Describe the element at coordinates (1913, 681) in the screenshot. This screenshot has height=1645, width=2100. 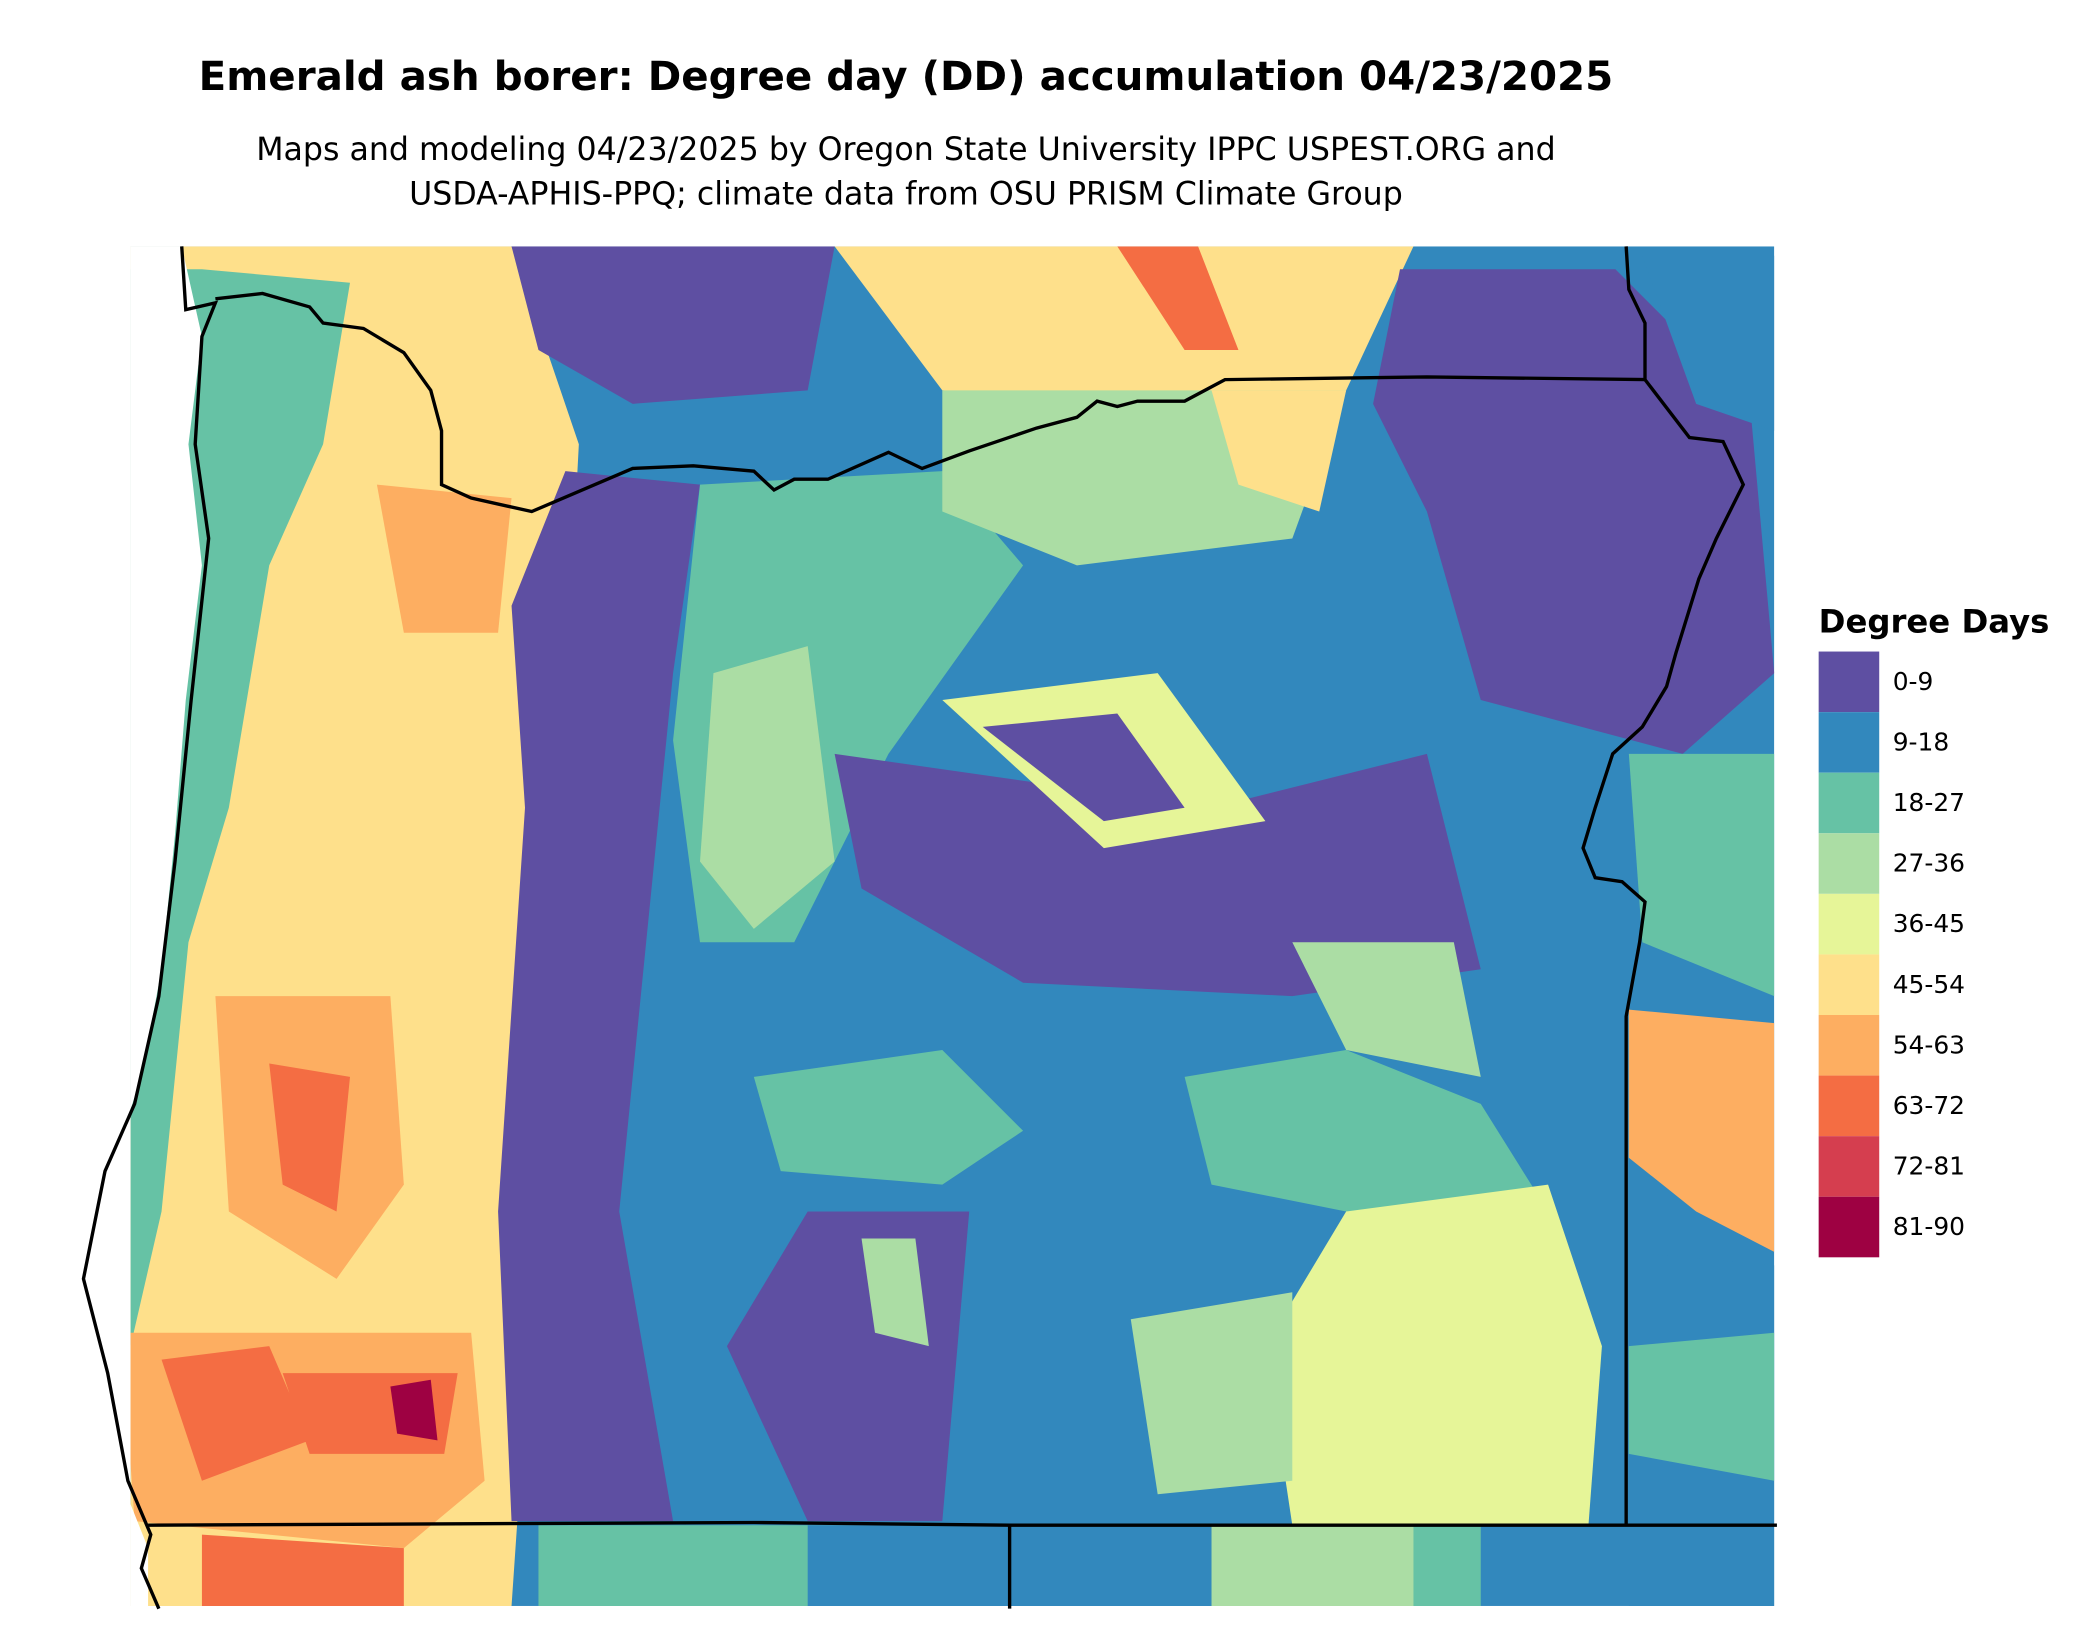
I see `legend-label: 0-9` at that location.